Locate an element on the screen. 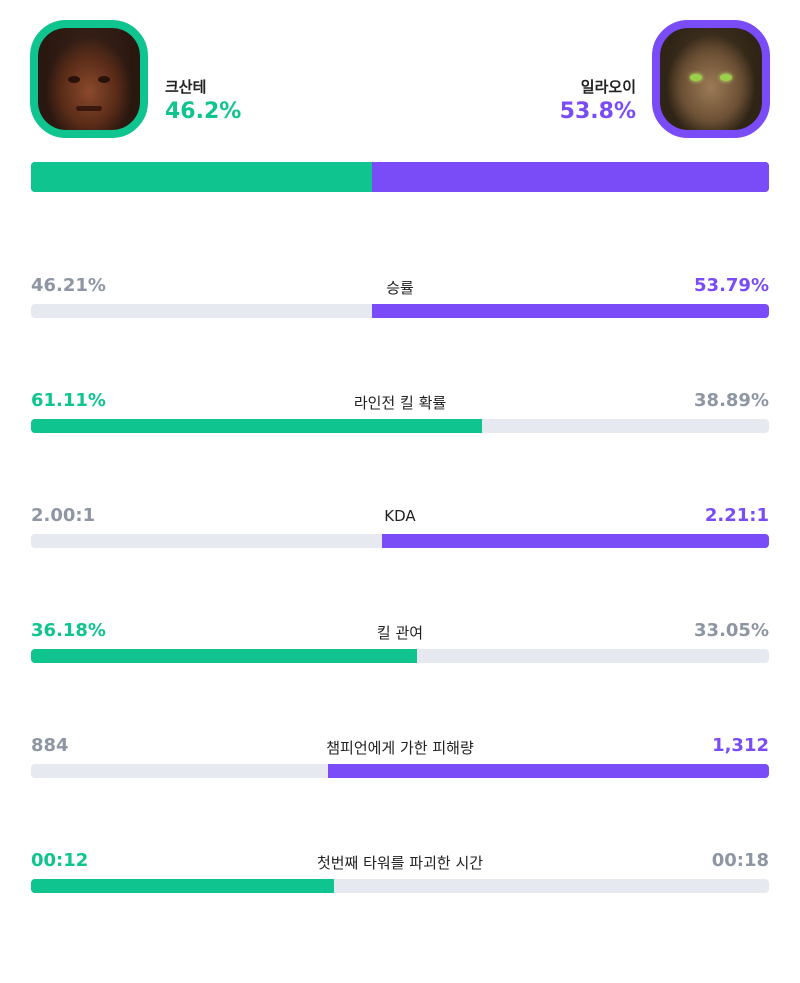 The height and width of the screenshot is (983, 800). stat-row: 884 챔피언에게 가한 피해량 1,312 is located at coordinates (400, 756).